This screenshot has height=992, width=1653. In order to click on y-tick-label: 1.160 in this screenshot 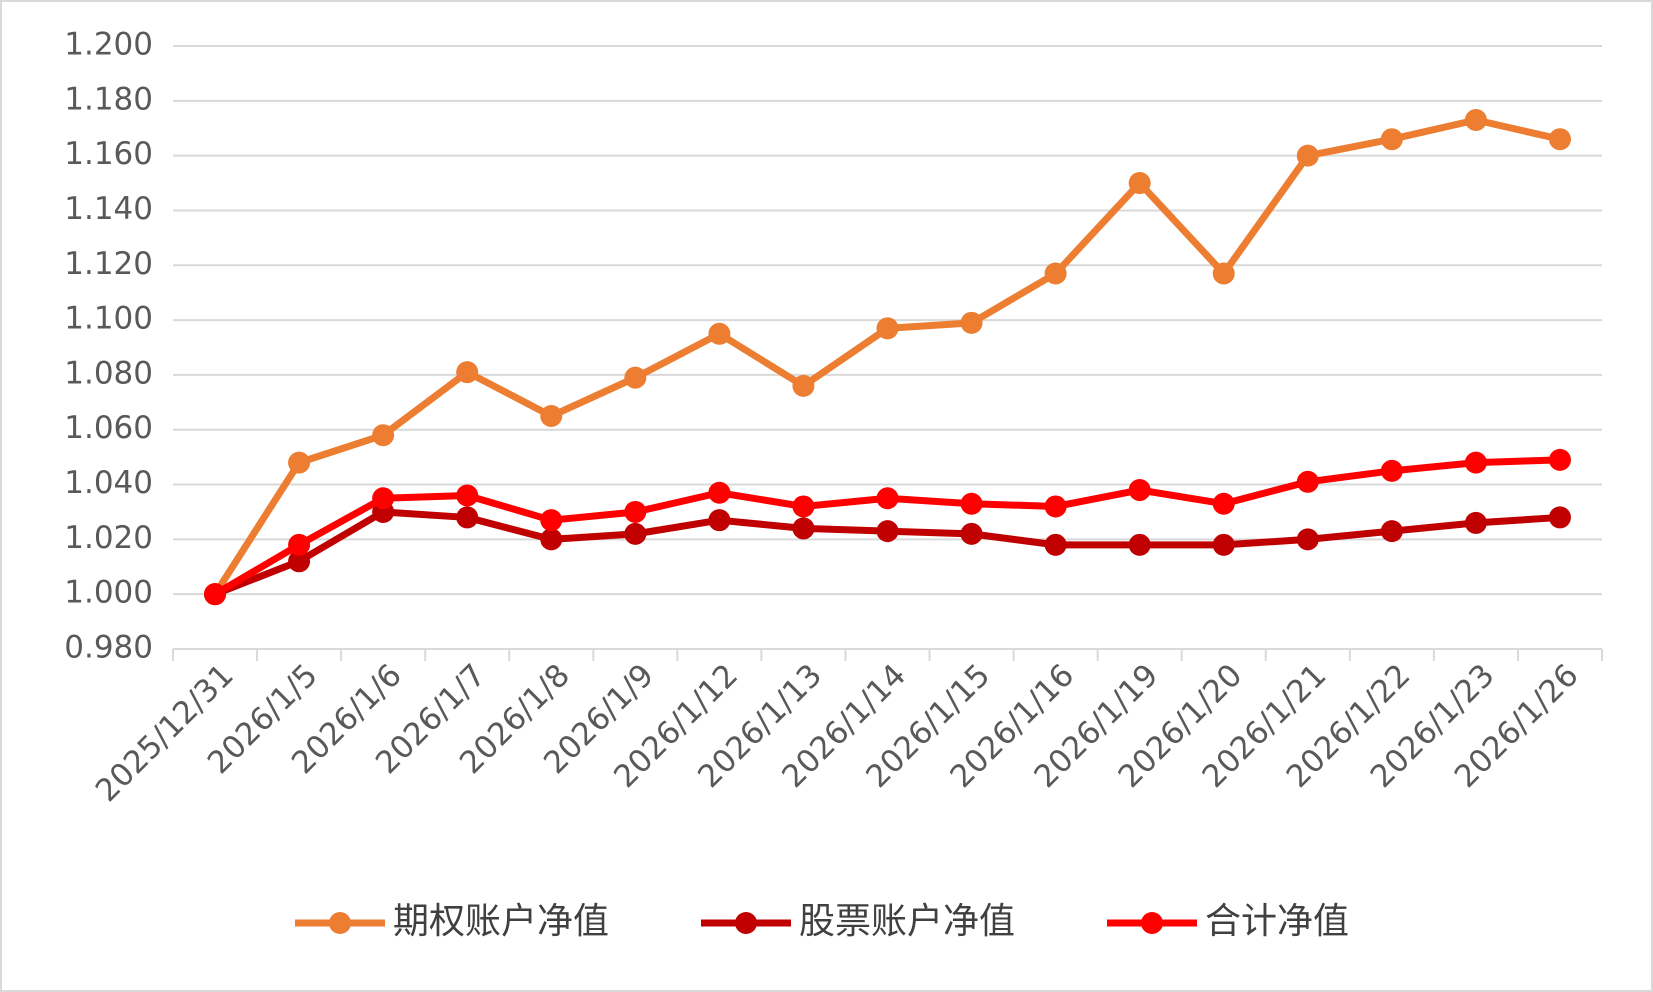, I will do `click(108, 154)`.